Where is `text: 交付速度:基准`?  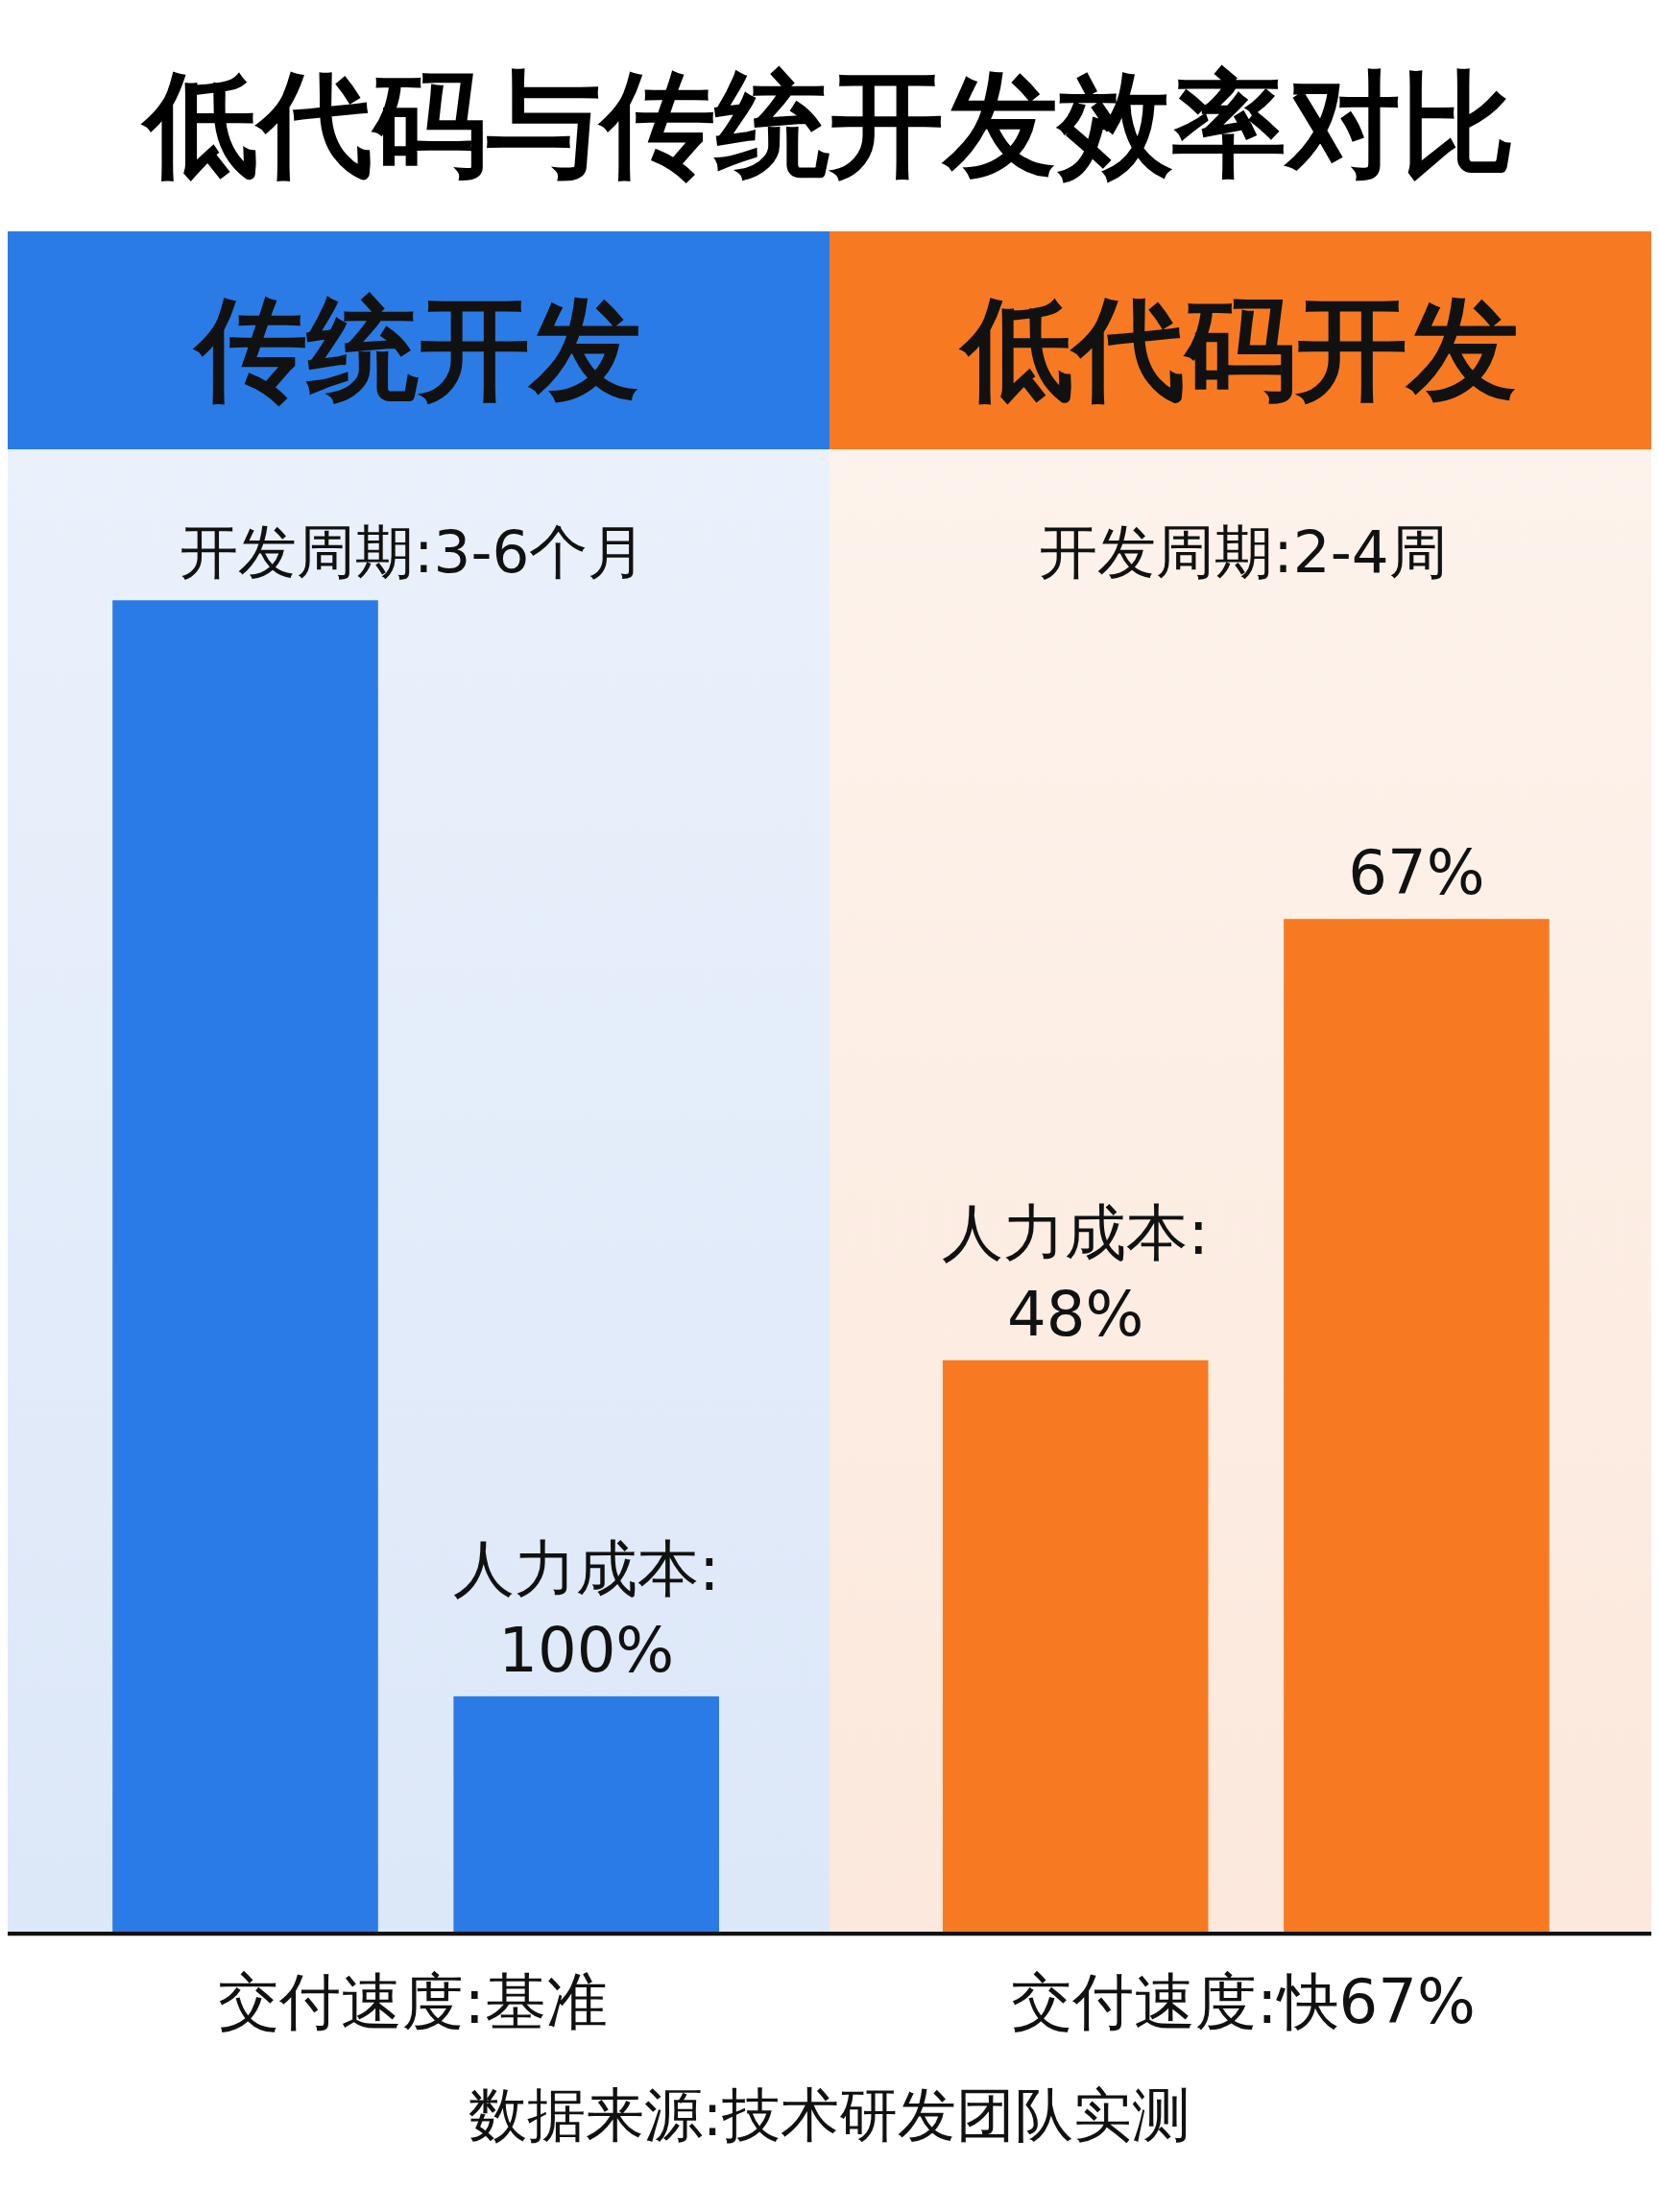
text: 交付速度:基准 is located at coordinates (413, 2002).